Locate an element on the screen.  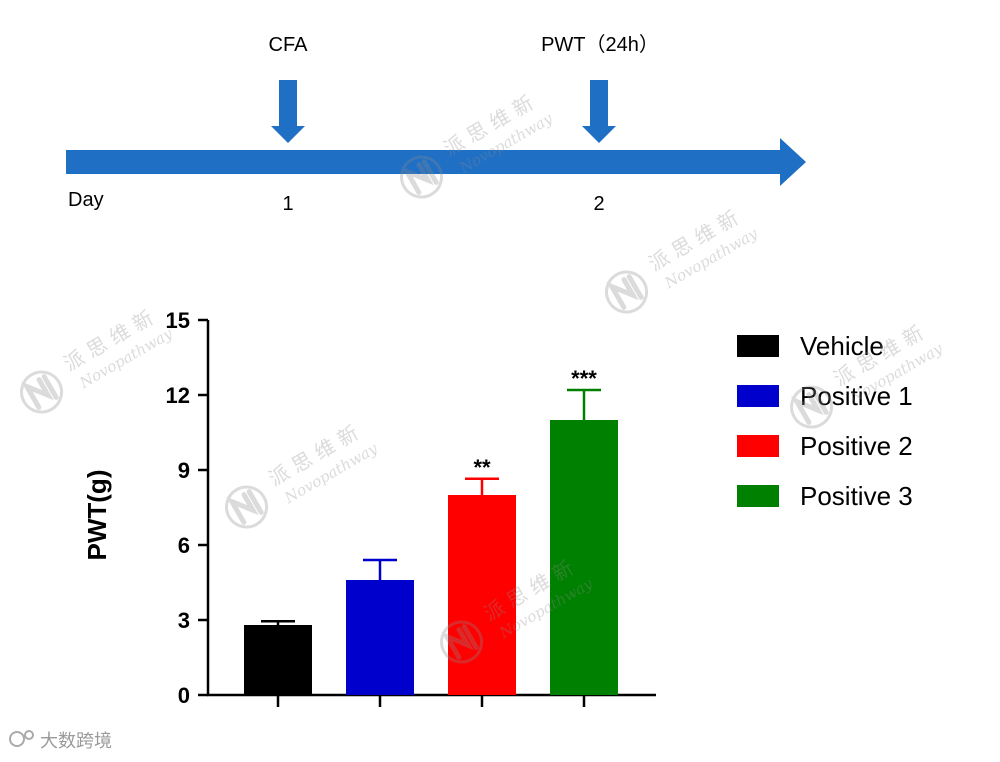
day-label-2: 2 is located at coordinates (598, 204).